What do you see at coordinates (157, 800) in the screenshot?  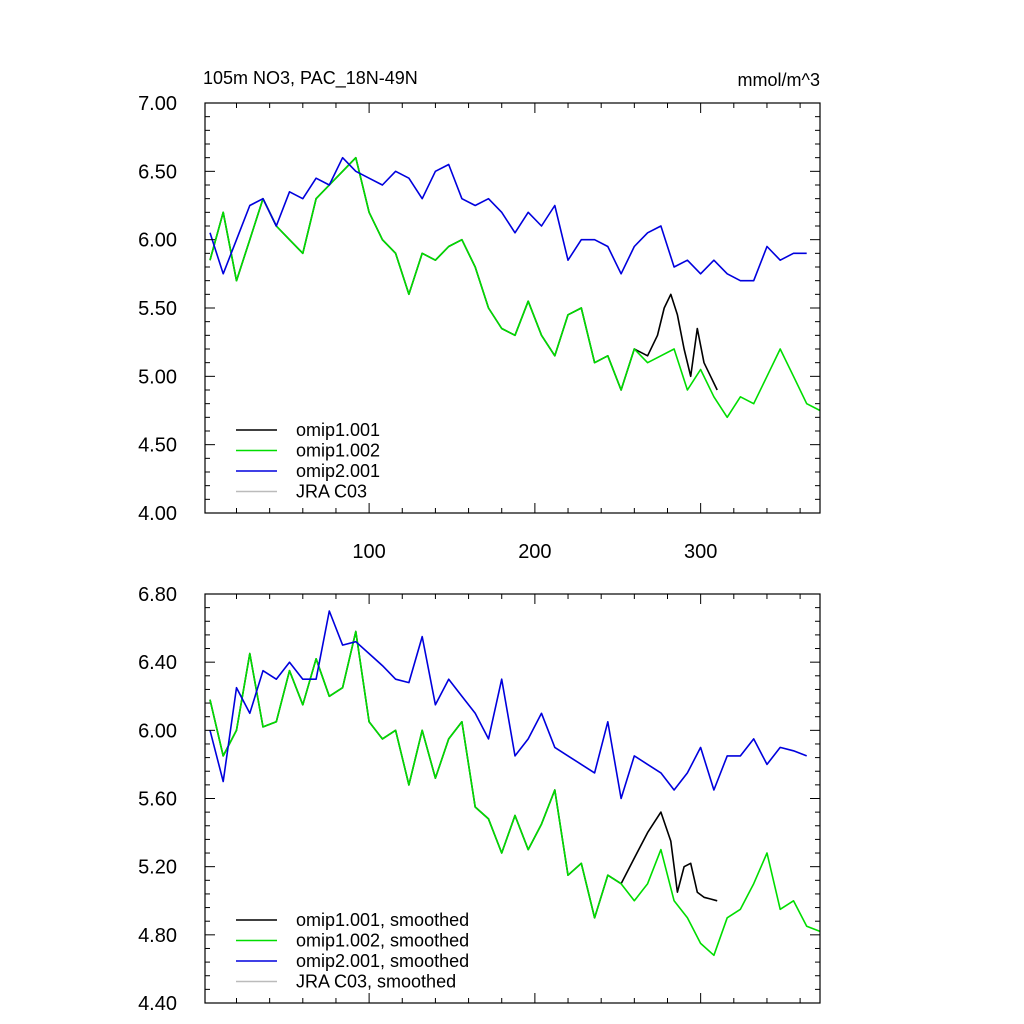 I see `y-tick-label: 5.60` at bounding box center [157, 800].